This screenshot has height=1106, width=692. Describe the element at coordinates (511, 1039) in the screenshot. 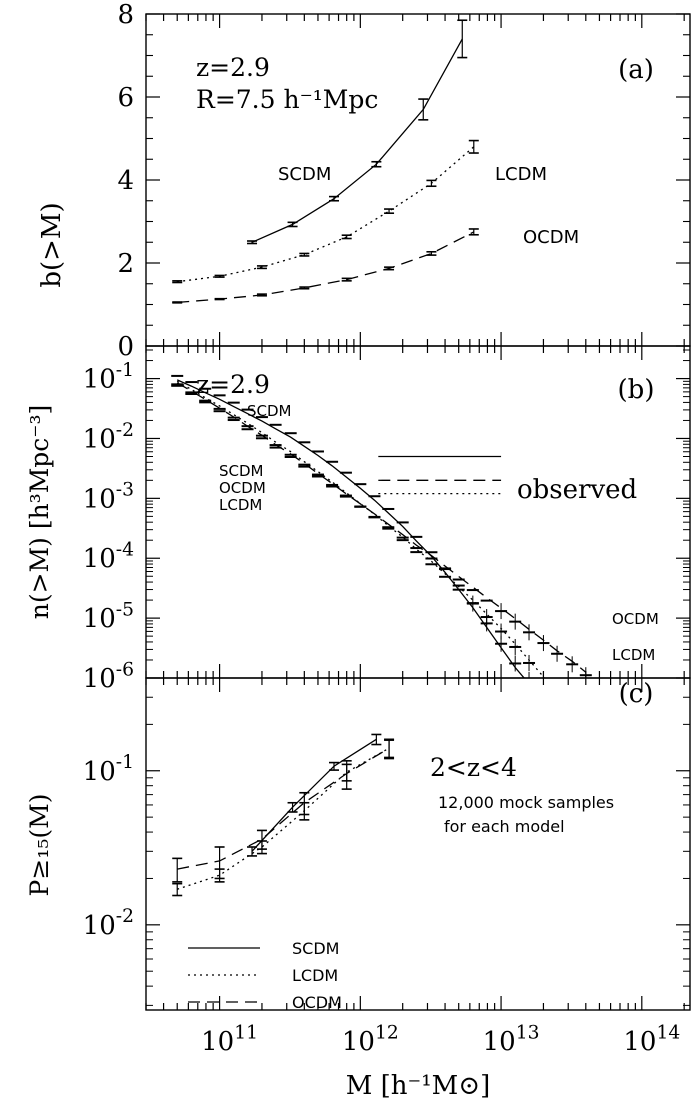

I see `x-tick-label: 1013` at that location.